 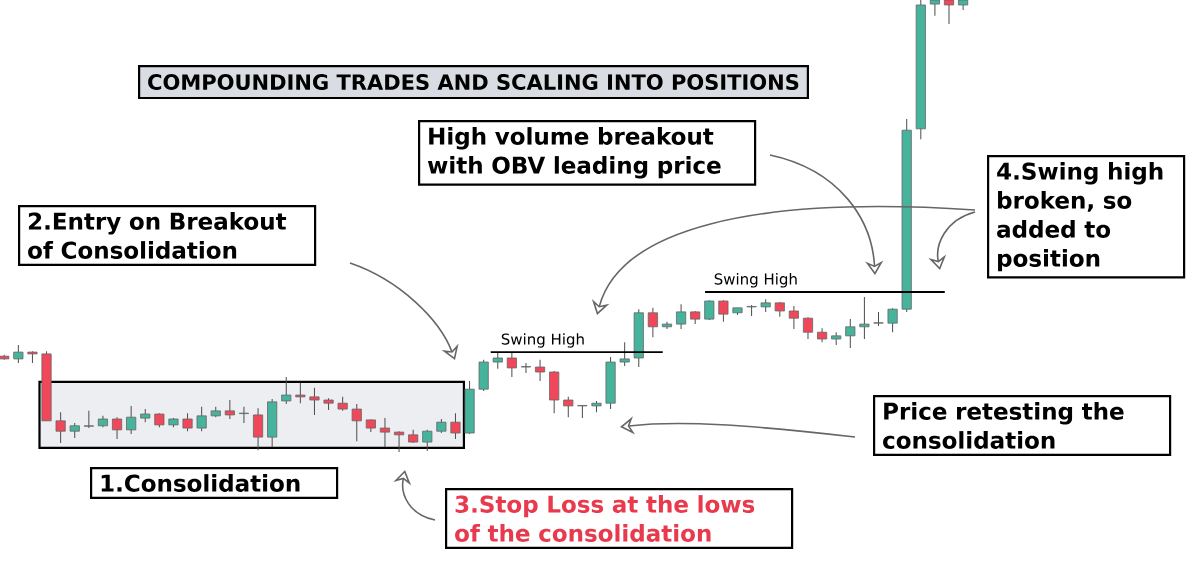 What do you see at coordinates (605, 518) in the screenshot?
I see `text: 3.Stop Loss at the lows of the consolidation` at bounding box center [605, 518].